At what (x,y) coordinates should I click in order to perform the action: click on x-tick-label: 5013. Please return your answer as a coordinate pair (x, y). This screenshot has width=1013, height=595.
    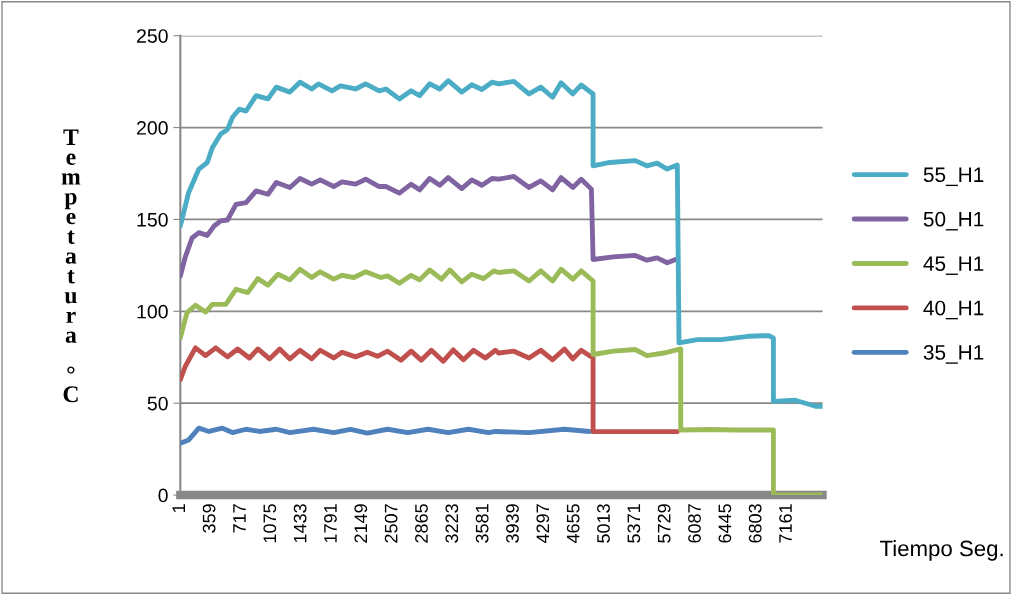
    Looking at the image, I should click on (603, 523).